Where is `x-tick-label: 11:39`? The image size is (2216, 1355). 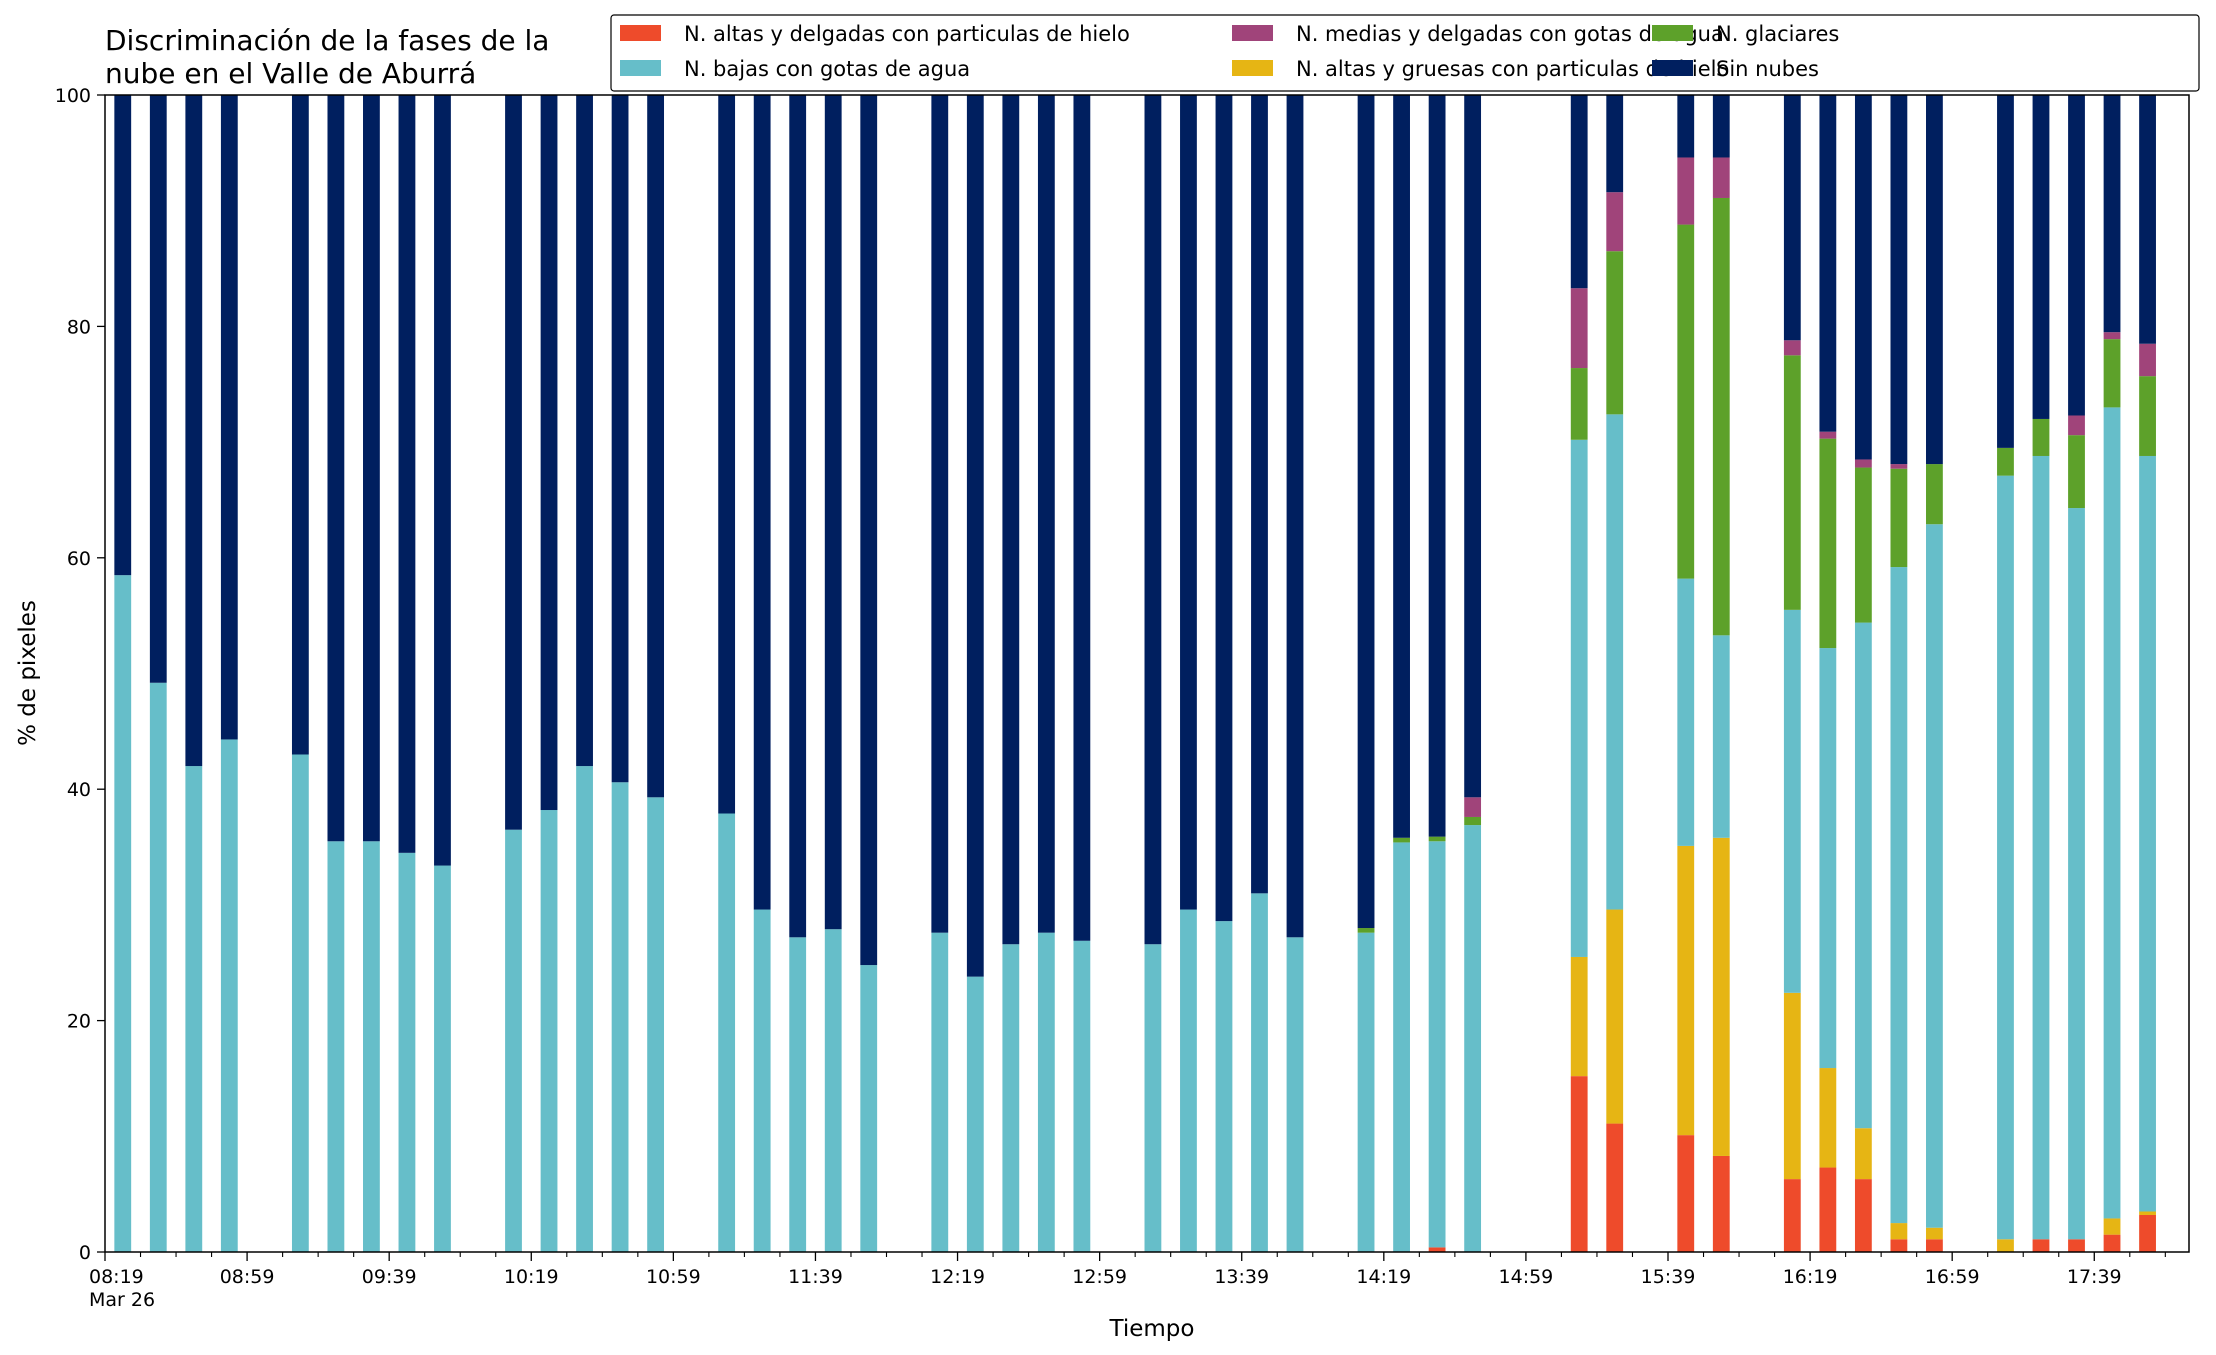
x-tick-label: 11:39 is located at coordinates (815, 1277).